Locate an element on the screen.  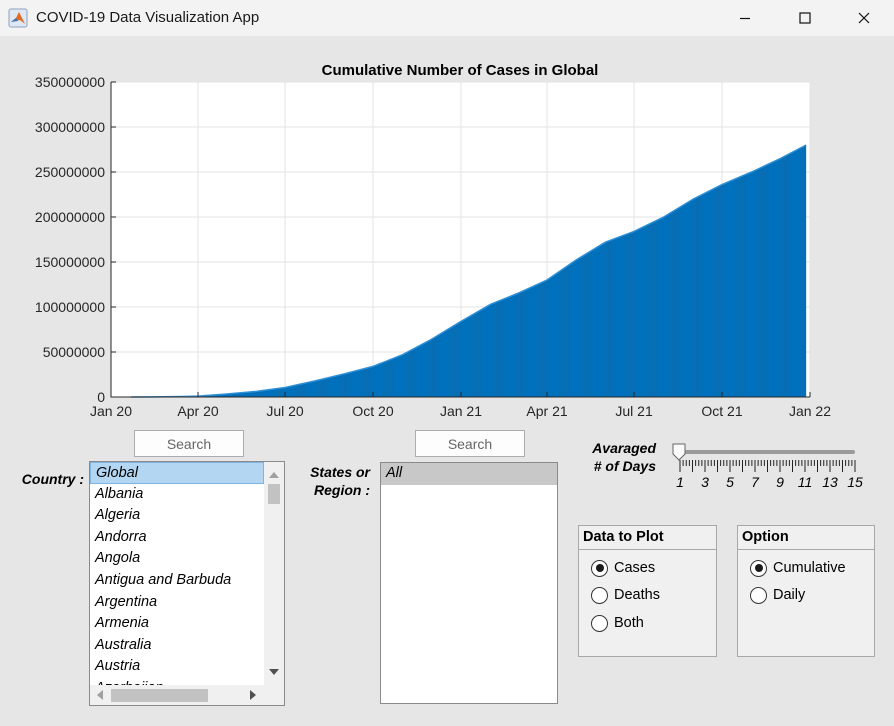
averaging-slider-ticks is located at coordinates (767, 466).